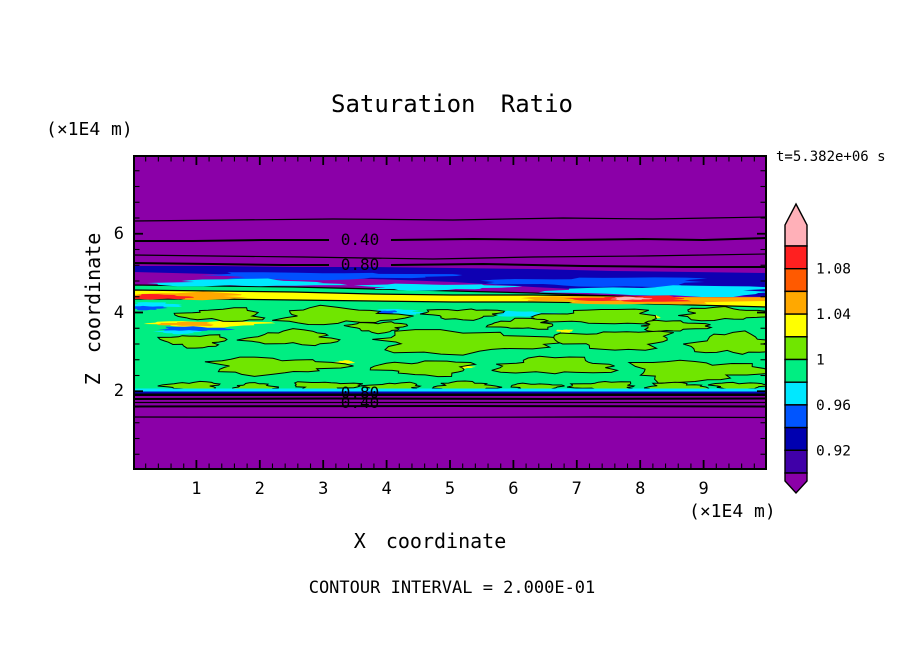 The width and height of the screenshot is (904, 654). Describe the element at coordinates (703, 489) in the screenshot. I see `x-tick-label: 9` at that location.